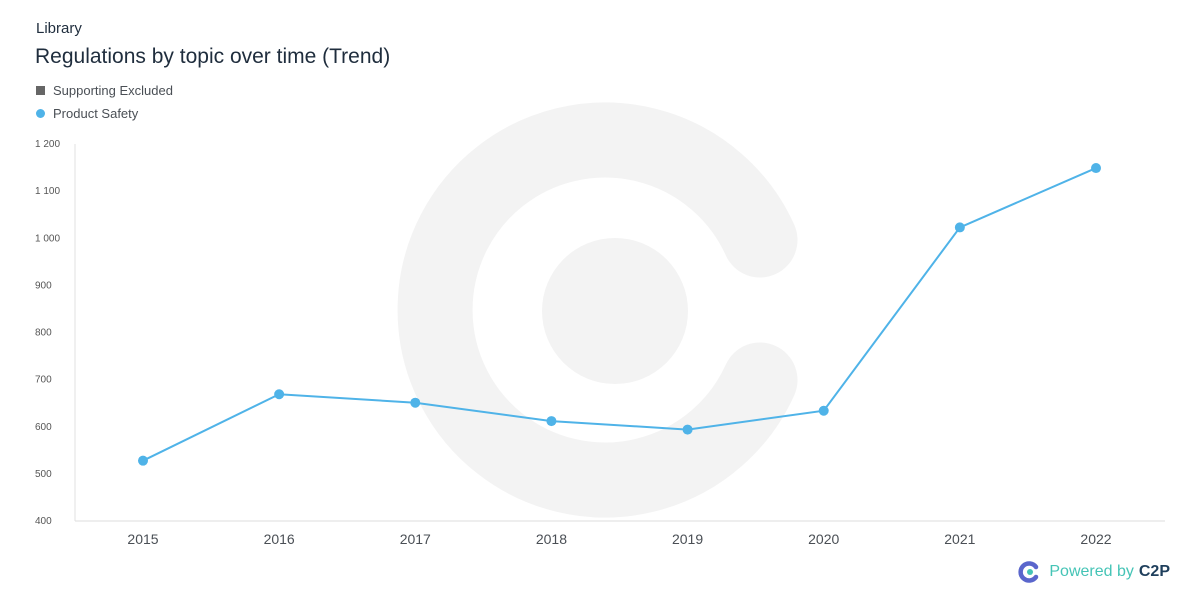 This screenshot has width=1200, height=600. I want to click on y-tick-label: 700, so click(43, 380).